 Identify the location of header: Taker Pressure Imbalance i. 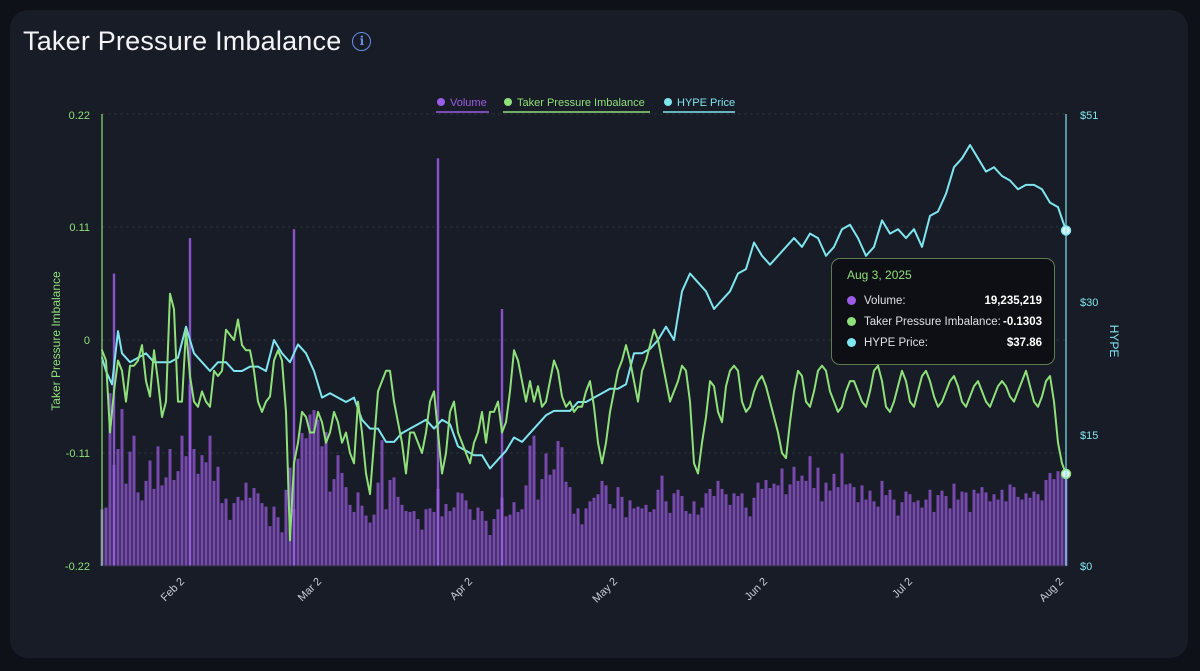
(197, 41).